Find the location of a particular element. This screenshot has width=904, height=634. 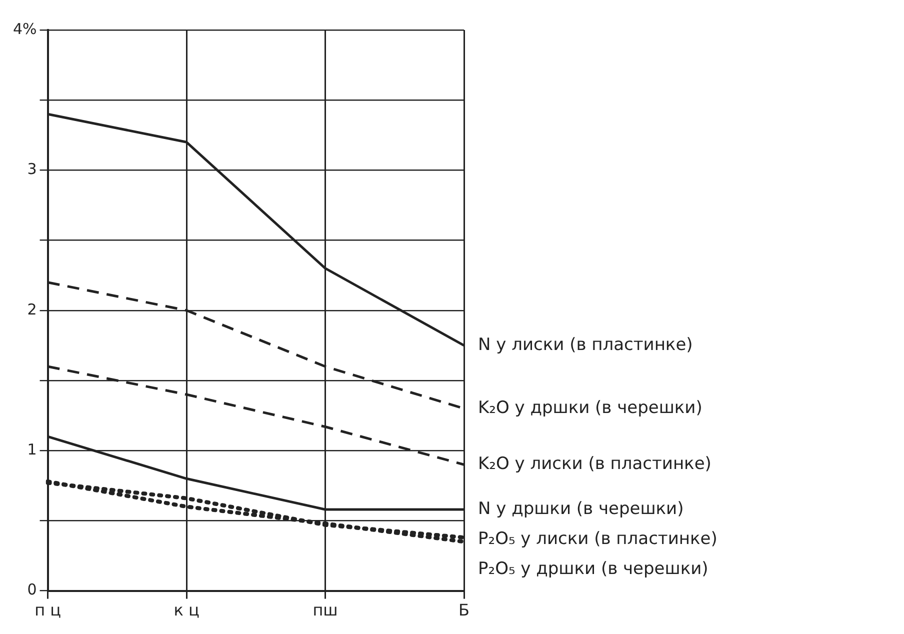

y-tick-label: 2 is located at coordinates (32, 309).